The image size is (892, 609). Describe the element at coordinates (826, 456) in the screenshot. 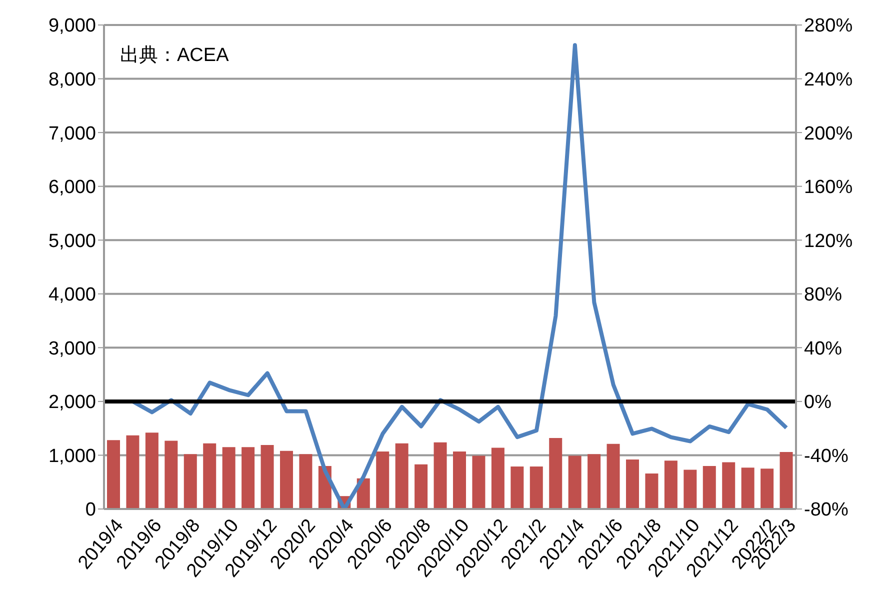

I see `y2-tick-label: -40%` at that location.